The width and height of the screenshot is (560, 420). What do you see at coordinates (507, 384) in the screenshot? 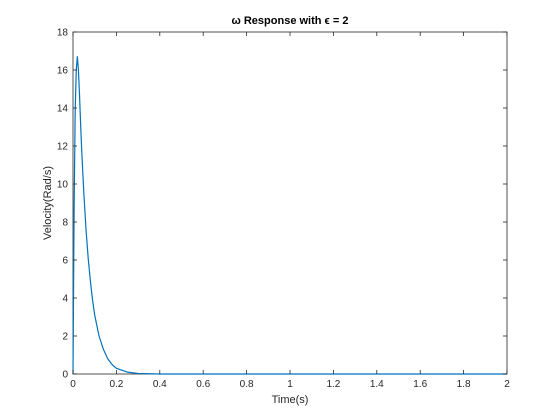
I see `x-tick-label: 2` at bounding box center [507, 384].